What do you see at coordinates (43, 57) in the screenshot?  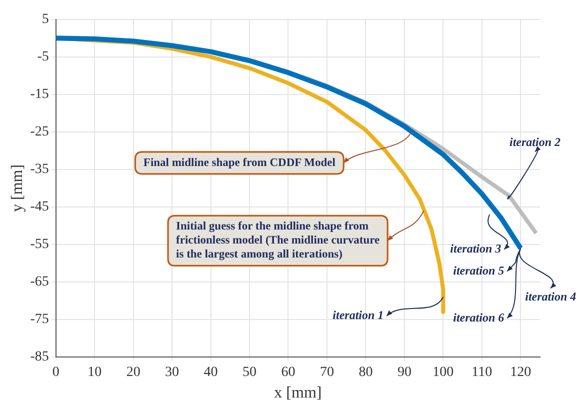 I see `y-tick-label: -5` at bounding box center [43, 57].